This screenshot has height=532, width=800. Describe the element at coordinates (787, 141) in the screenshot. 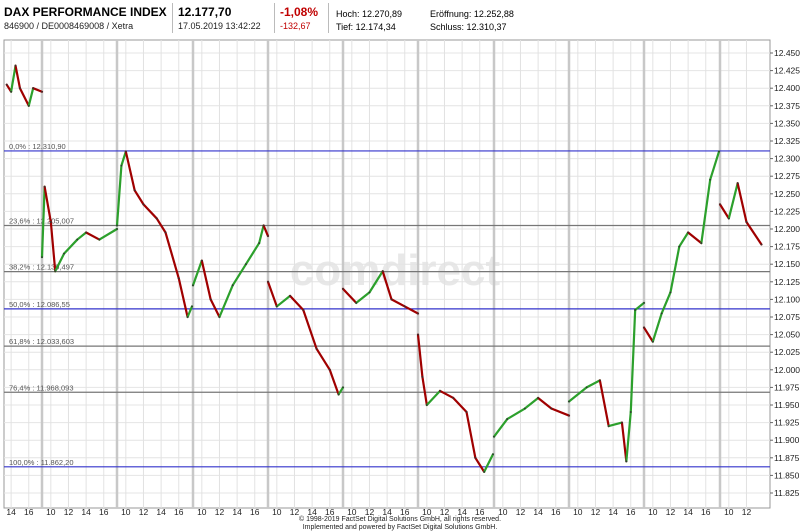

I see `y-tick-label: 12.325` at that location.